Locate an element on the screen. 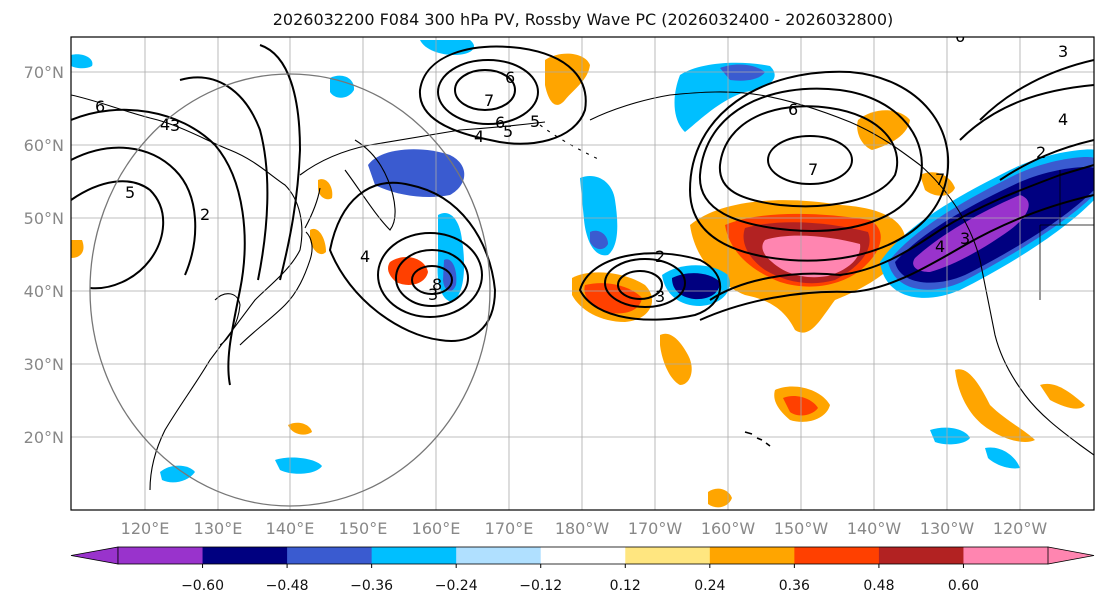 The width and height of the screenshot is (1105, 604). lon-label: 140°W is located at coordinates (874, 528).